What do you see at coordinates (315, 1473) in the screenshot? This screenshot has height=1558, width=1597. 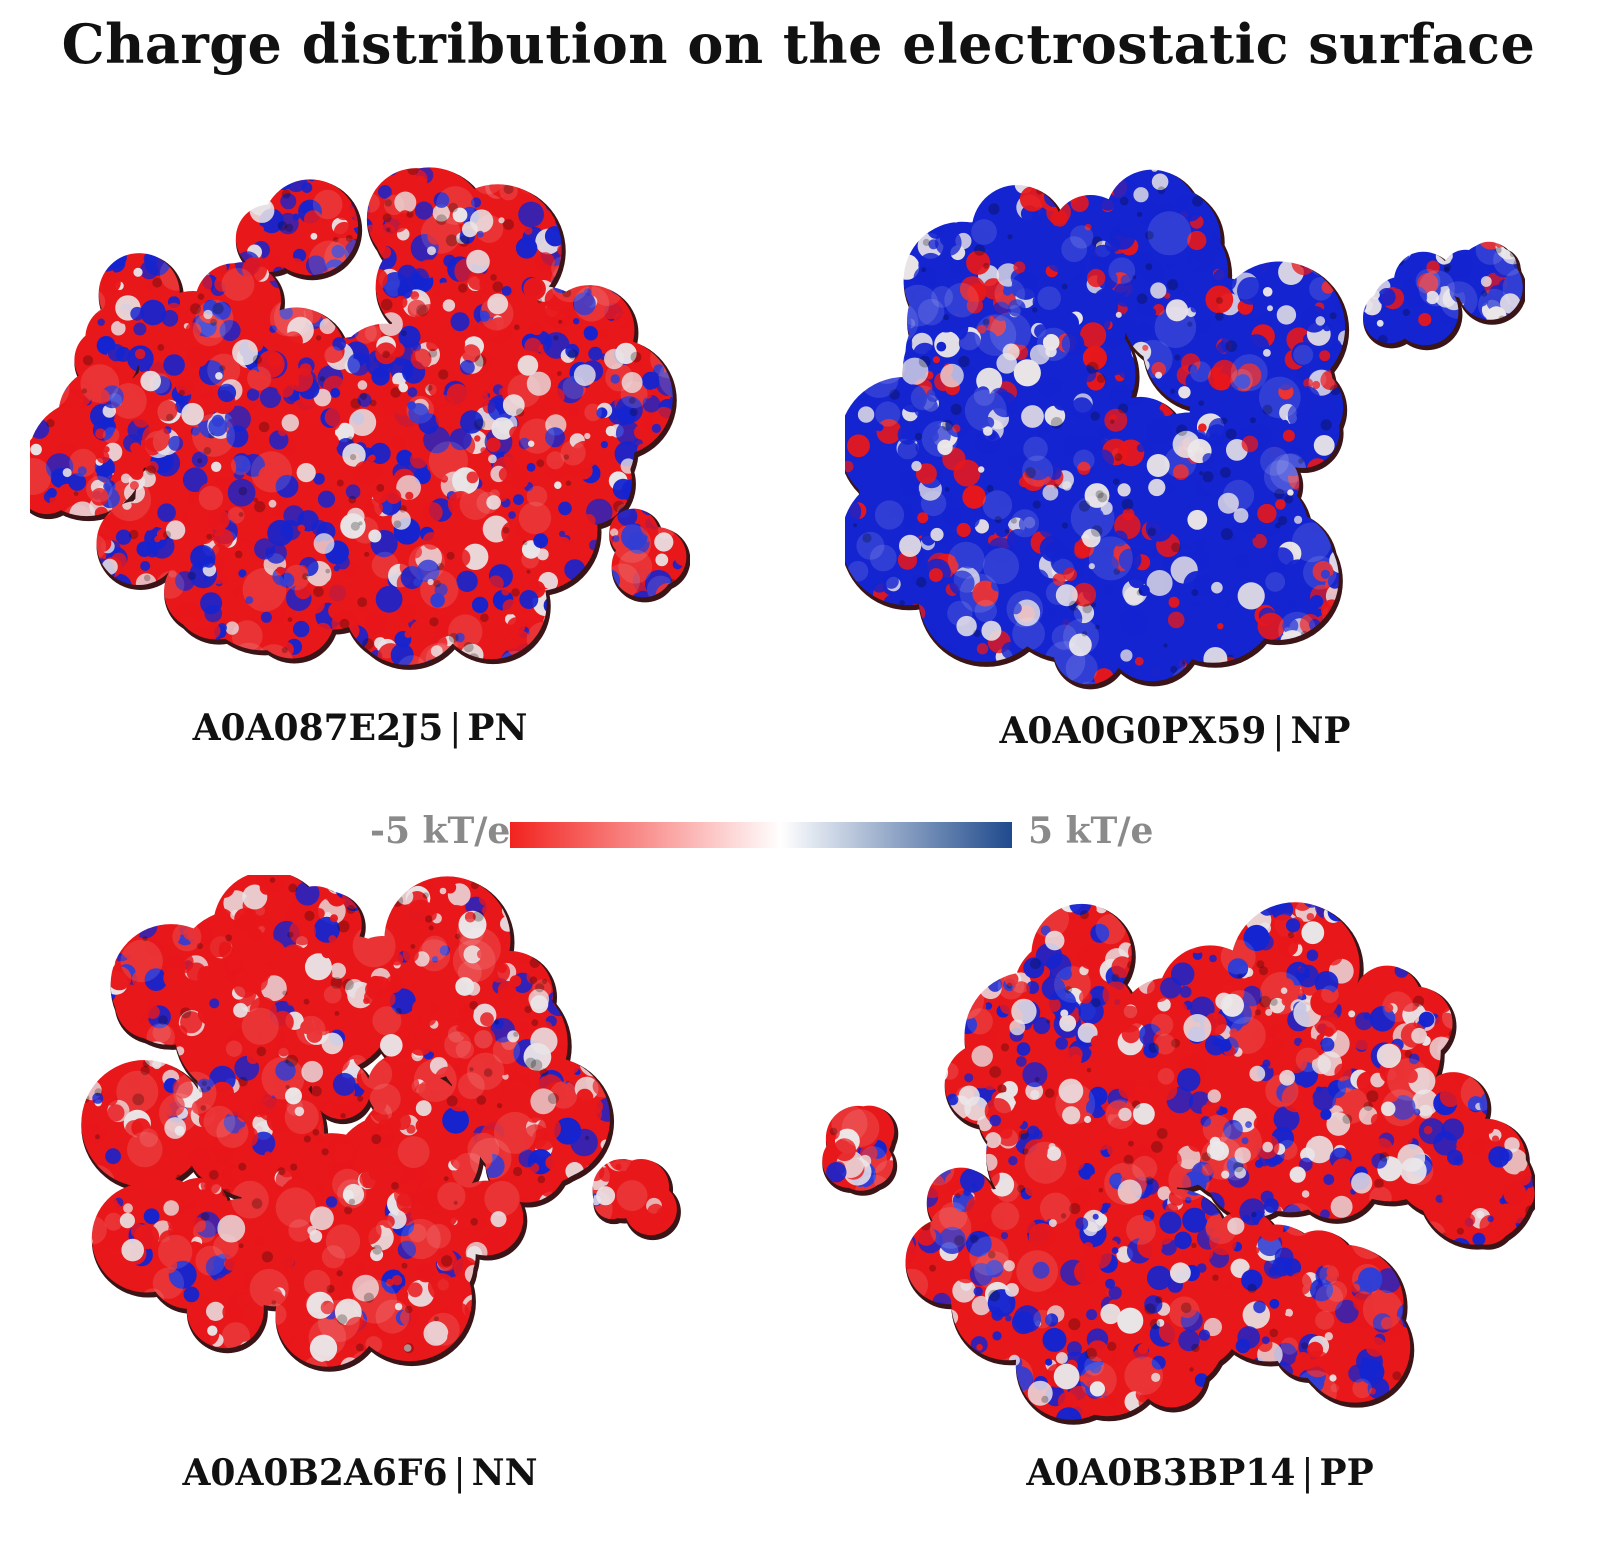 I see `protein-id: A0A0B2A6F6` at bounding box center [315, 1473].